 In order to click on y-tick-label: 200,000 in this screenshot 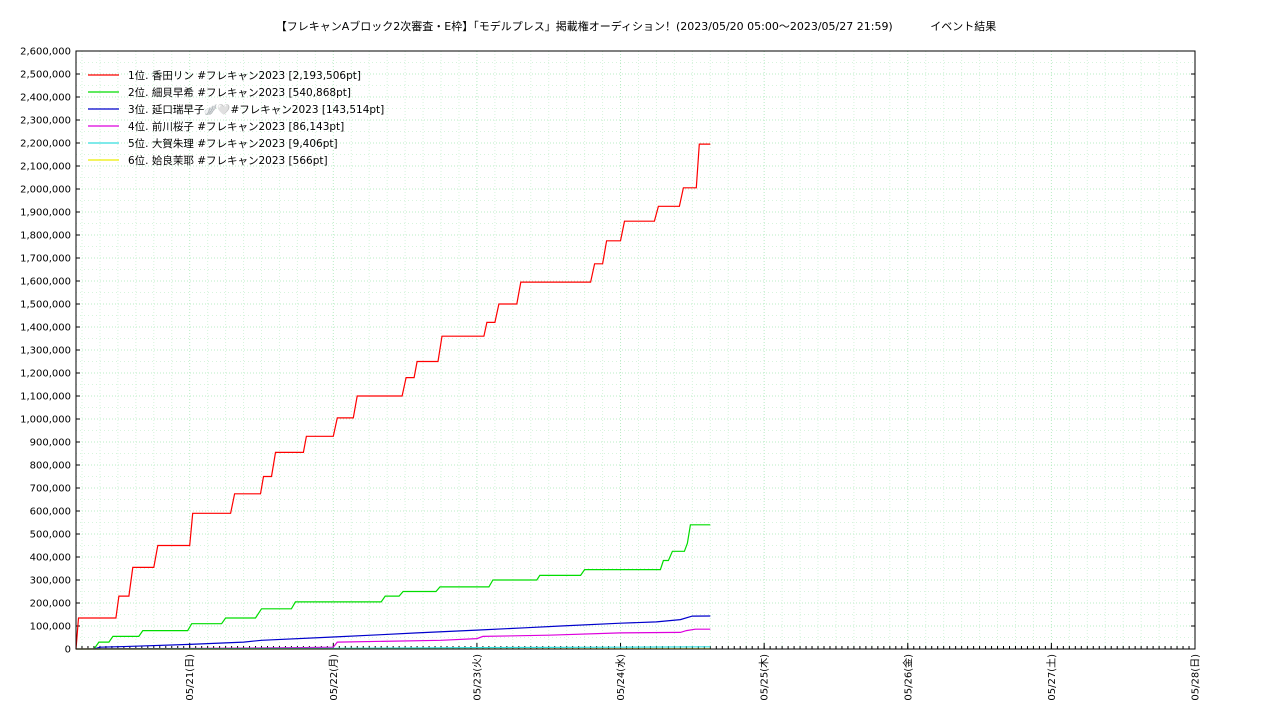, I will do `click(50, 604)`.